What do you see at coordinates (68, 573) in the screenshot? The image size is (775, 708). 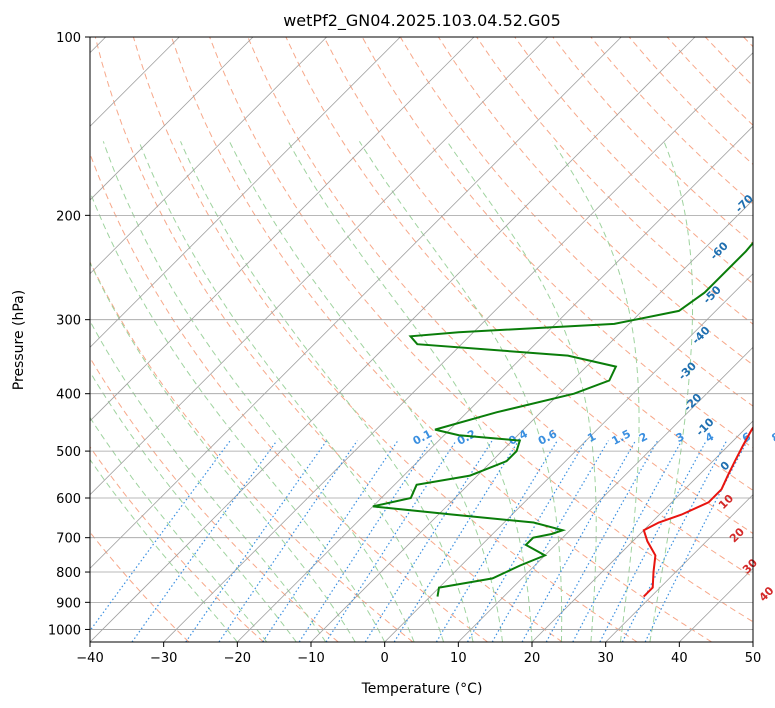 I see `y-tick-label: 800` at bounding box center [68, 573].